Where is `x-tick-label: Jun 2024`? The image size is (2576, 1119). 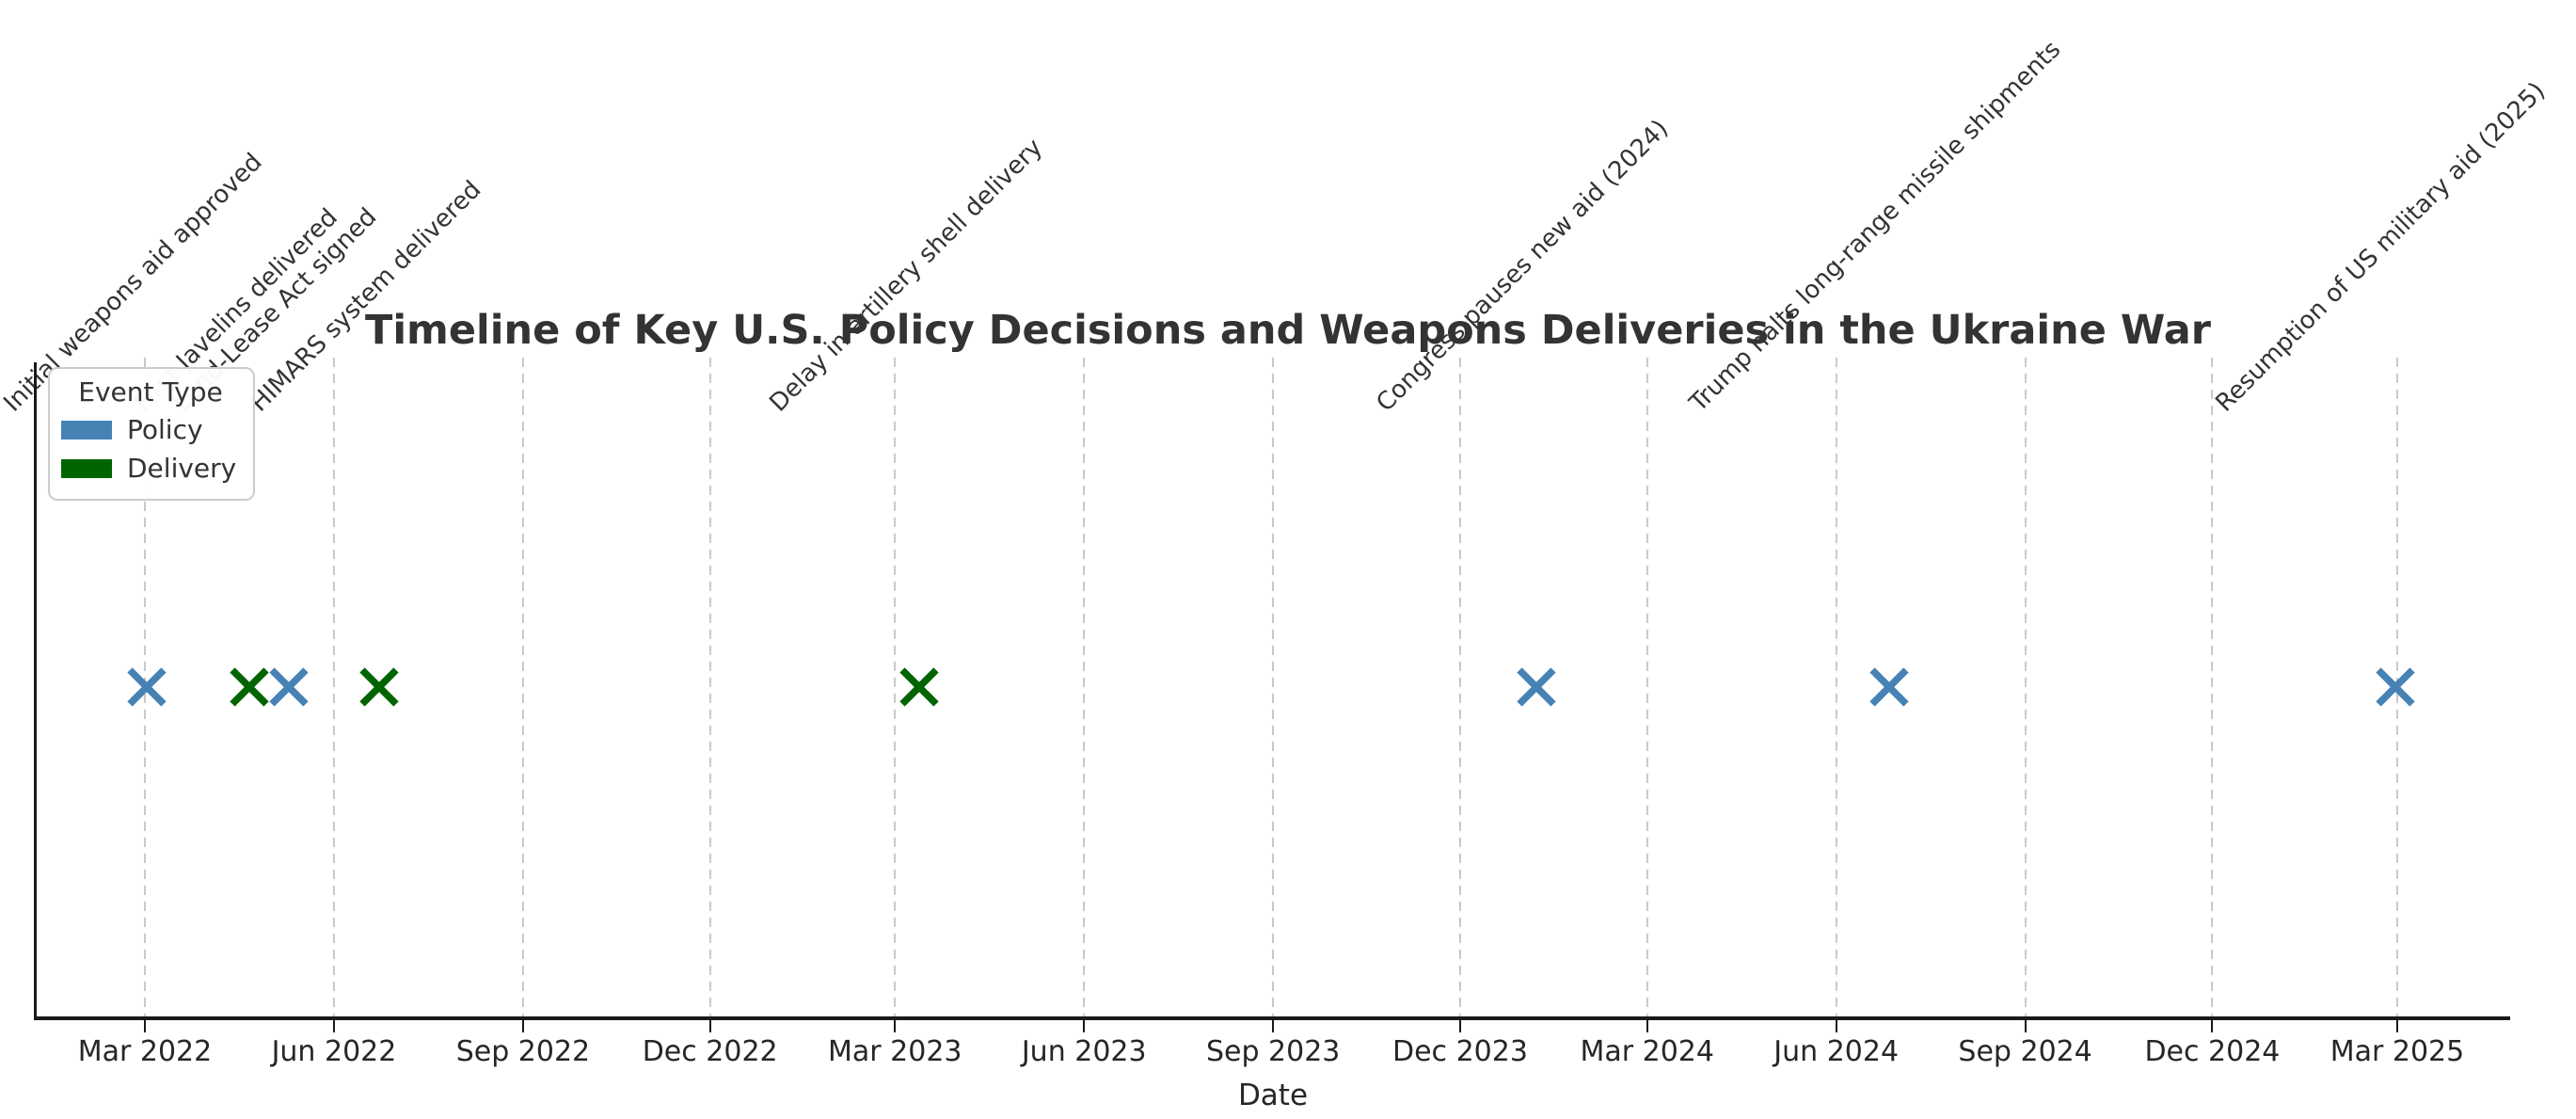
x-tick-label: Jun 2024 is located at coordinates (1837, 1051).